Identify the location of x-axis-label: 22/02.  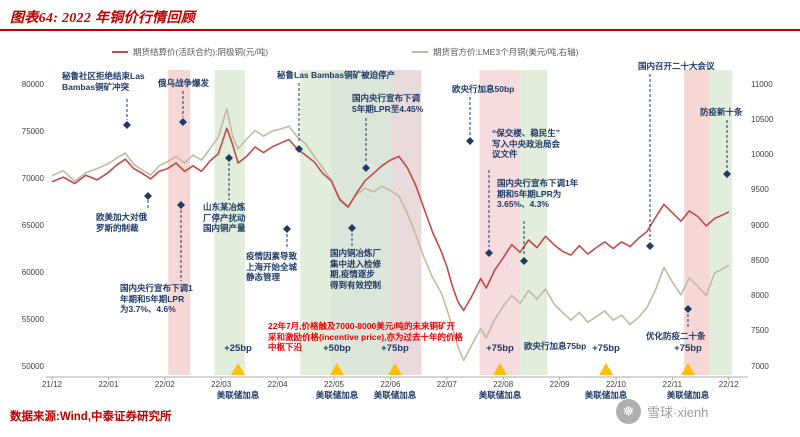
(164, 384).